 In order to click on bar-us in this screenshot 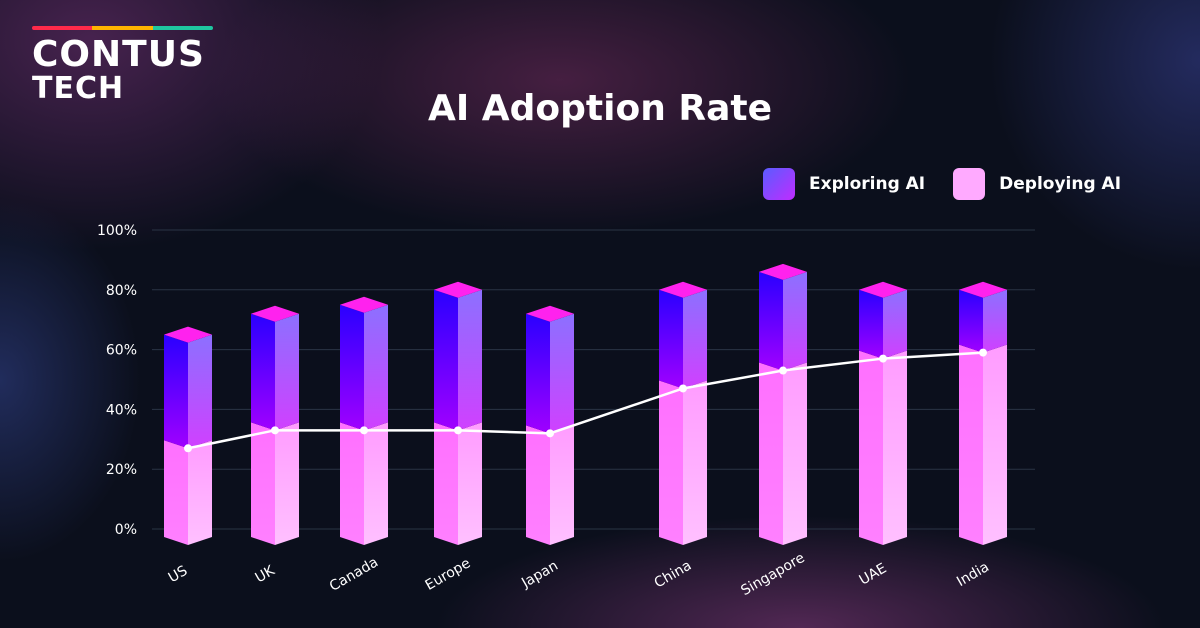, I will do `click(188, 435)`.